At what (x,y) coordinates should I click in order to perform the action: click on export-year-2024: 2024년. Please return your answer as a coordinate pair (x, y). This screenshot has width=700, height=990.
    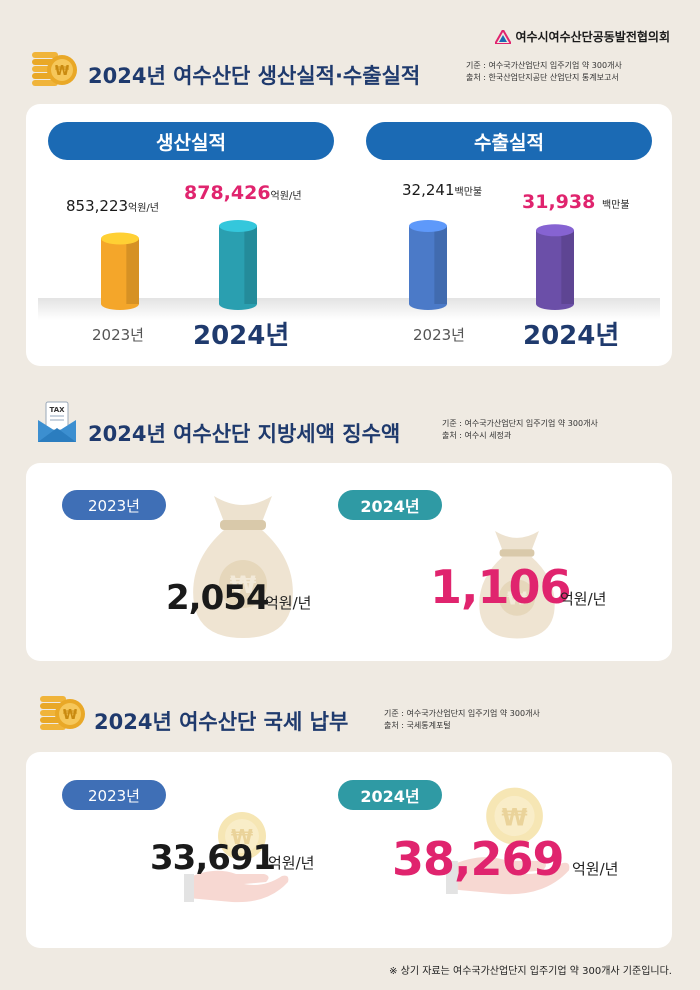
    Looking at the image, I should click on (571, 336).